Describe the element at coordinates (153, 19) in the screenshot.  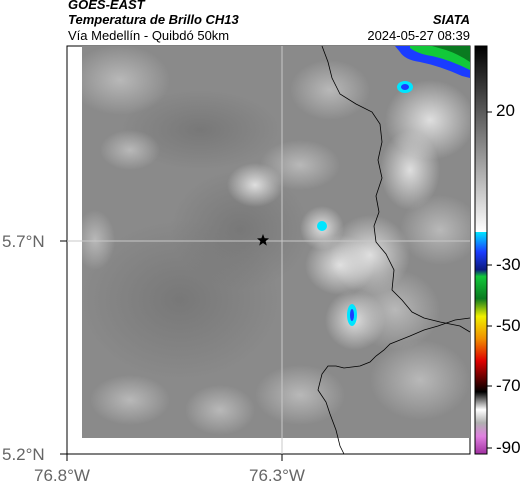
I see `product-title: Temperatura de Brillo CH13` at that location.